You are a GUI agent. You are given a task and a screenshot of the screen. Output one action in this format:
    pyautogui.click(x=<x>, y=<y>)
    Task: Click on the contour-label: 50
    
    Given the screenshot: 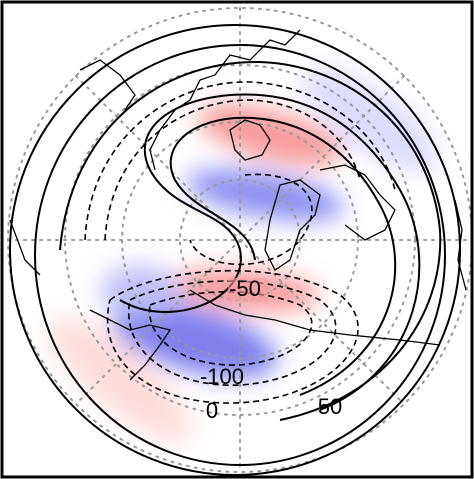 What is the action you would take?
    pyautogui.click(x=330, y=406)
    